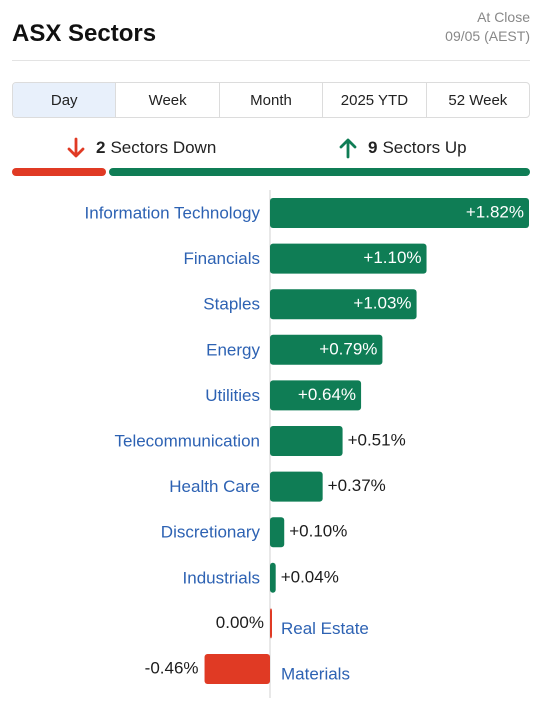 The width and height of the screenshot is (539, 703). What do you see at coordinates (327, 394) in the screenshot?
I see `value-label: +0.64%` at bounding box center [327, 394].